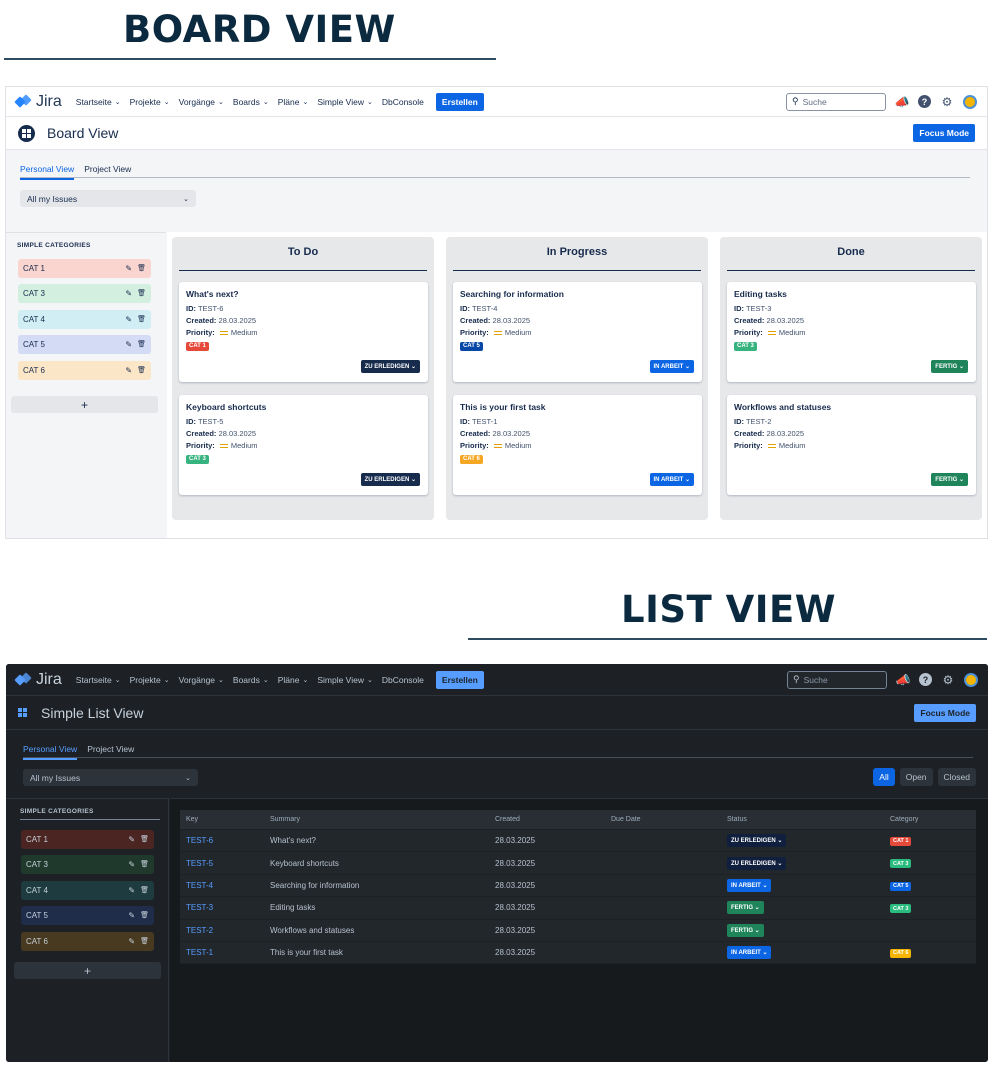 The width and height of the screenshot is (992, 1070). I want to click on issue-key-link: TEST-4, so click(200, 885).